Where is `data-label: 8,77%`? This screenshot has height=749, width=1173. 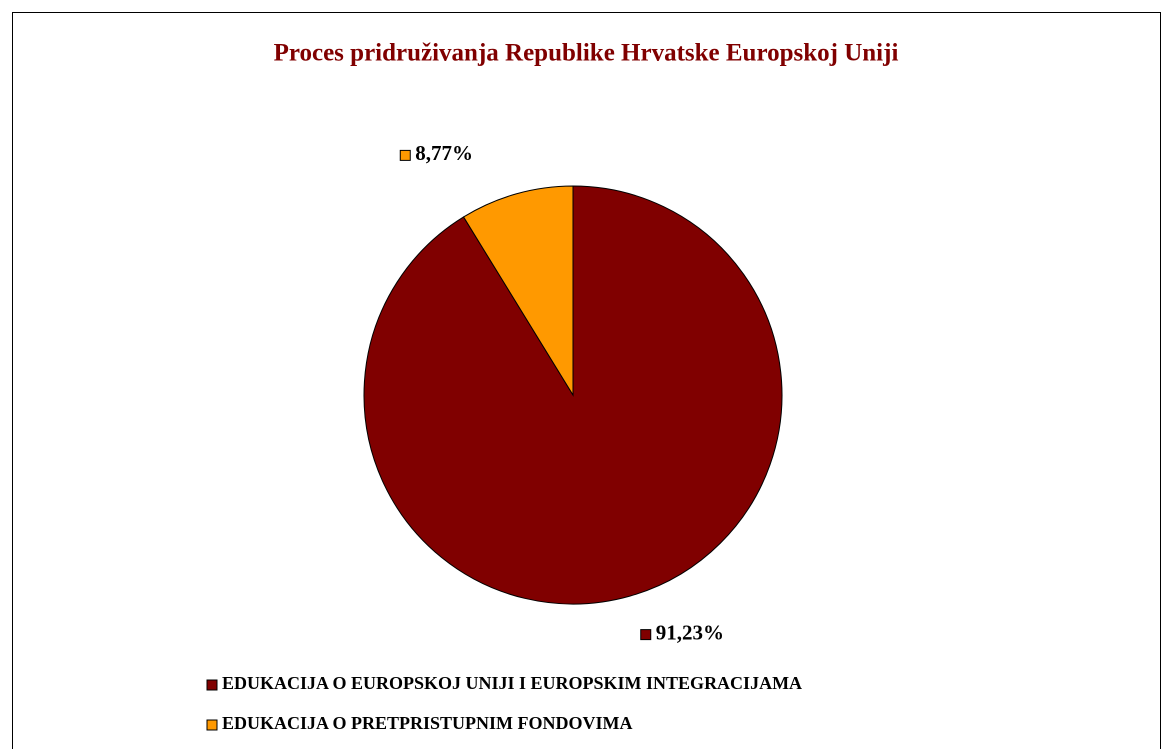 data-label: 8,77% is located at coordinates (444, 153).